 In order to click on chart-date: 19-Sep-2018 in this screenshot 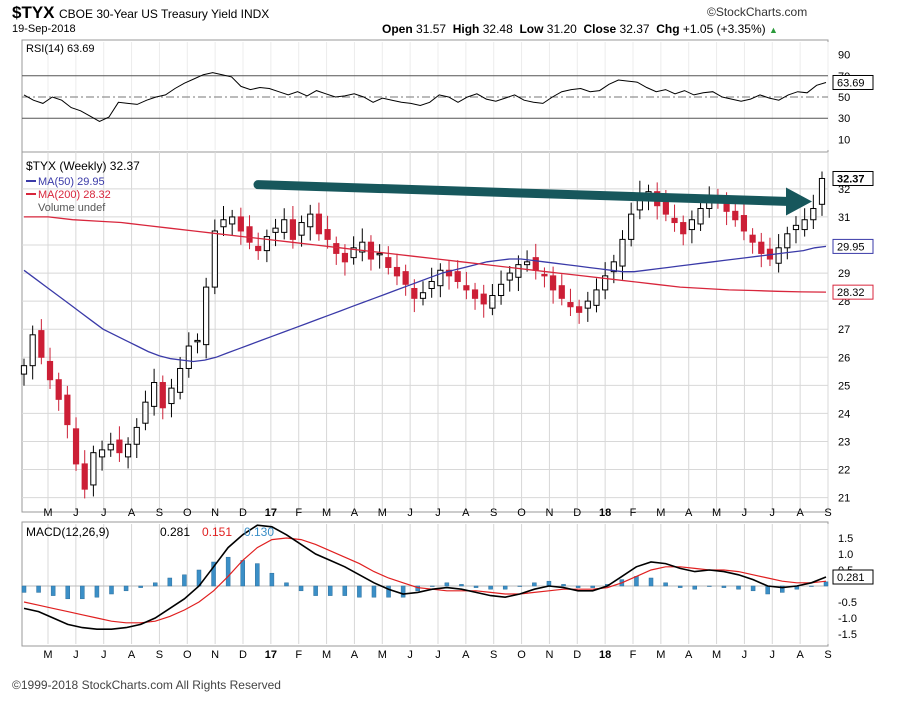, I will do `click(44, 29)`.